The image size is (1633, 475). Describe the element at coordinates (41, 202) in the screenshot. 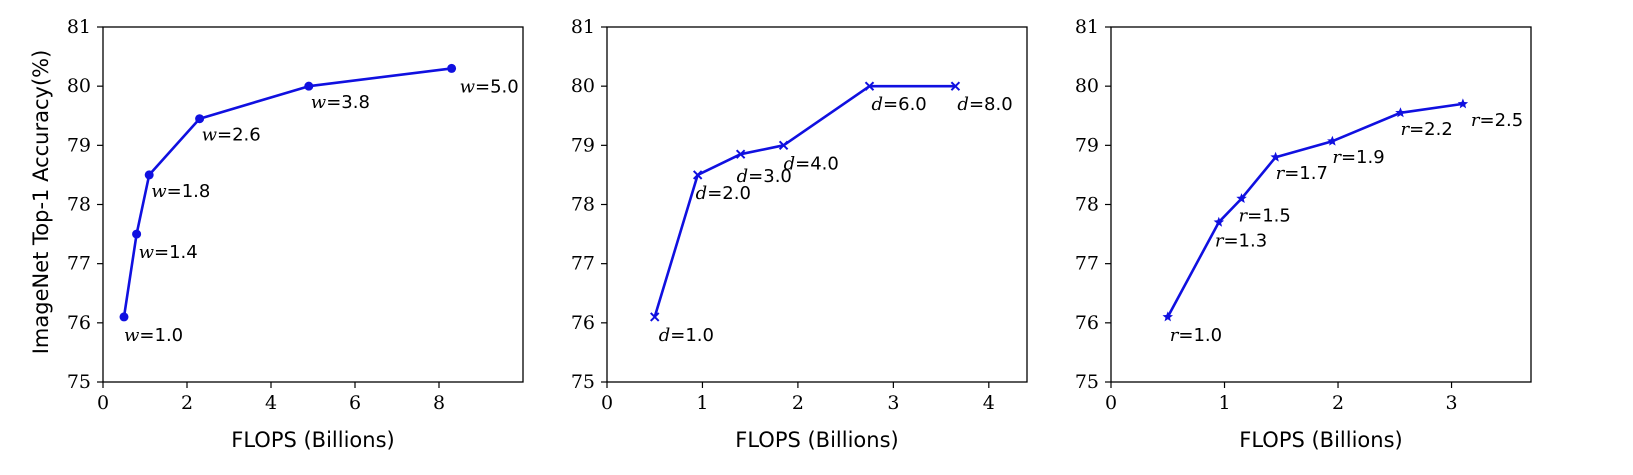

I see `y-axis-title: ImageNet Top-1 Accuracy(%)` at that location.